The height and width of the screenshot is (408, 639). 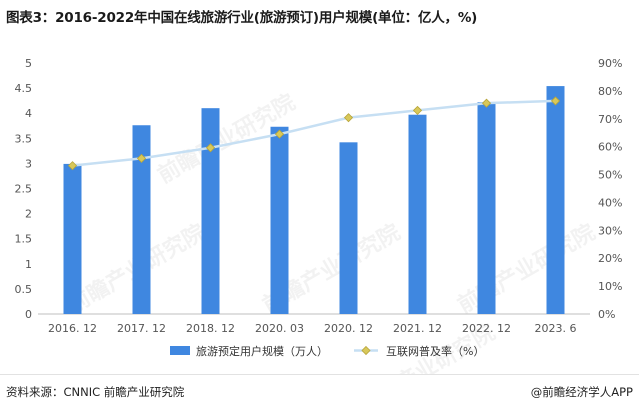 I want to click on brand-credit: @前瞻经济学人APP, so click(x=581, y=392).